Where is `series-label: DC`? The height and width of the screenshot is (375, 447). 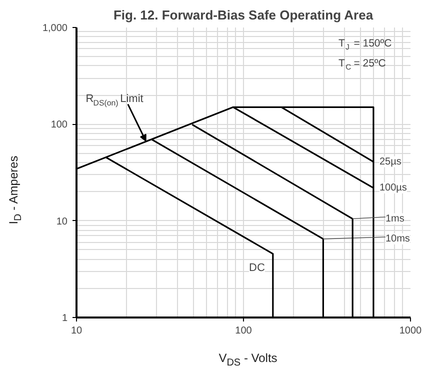 series-label: DC is located at coordinates (257, 268).